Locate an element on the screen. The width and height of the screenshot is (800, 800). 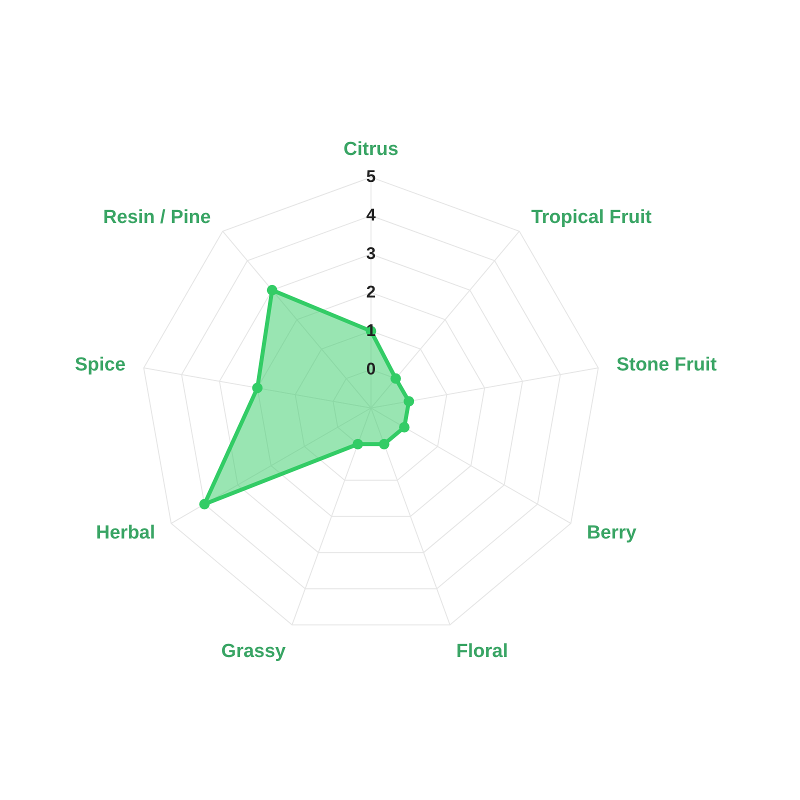
spoke-label: Floral is located at coordinates (482, 651).